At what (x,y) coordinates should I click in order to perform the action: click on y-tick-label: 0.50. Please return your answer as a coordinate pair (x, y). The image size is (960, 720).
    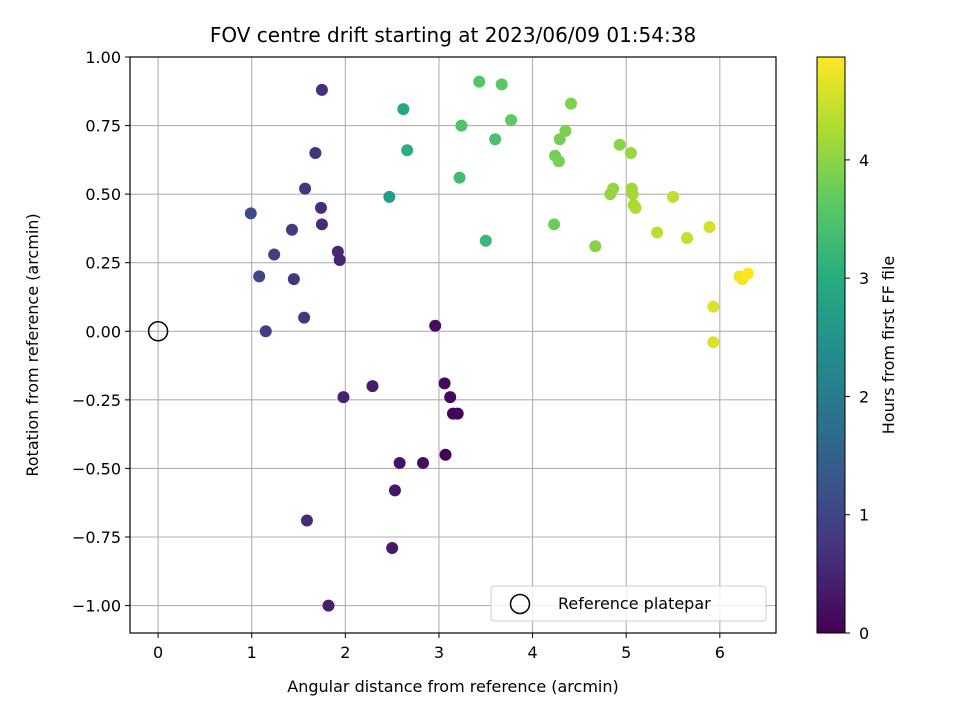
    Looking at the image, I should click on (103, 194).